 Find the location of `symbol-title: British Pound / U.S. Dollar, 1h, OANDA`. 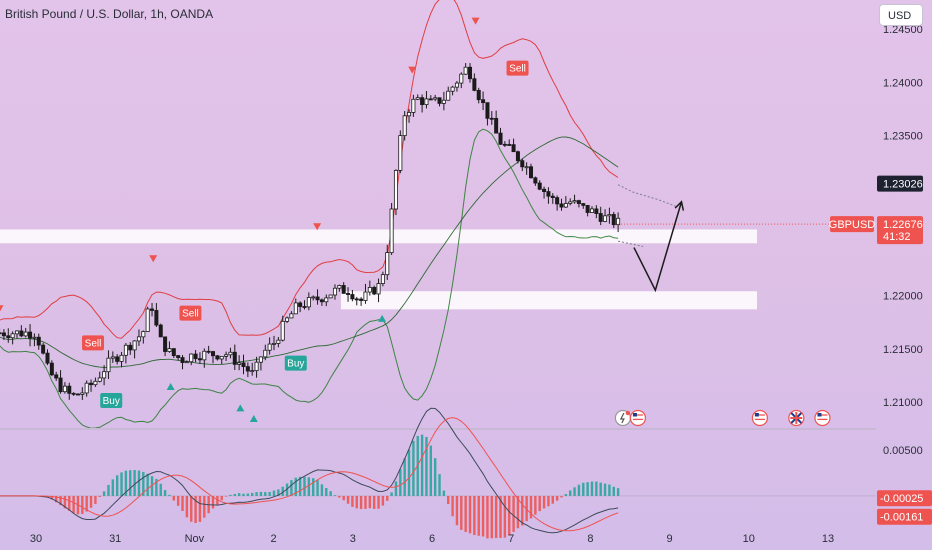

symbol-title: British Pound / U.S. Dollar, 1h, OANDA is located at coordinates (109, 14).